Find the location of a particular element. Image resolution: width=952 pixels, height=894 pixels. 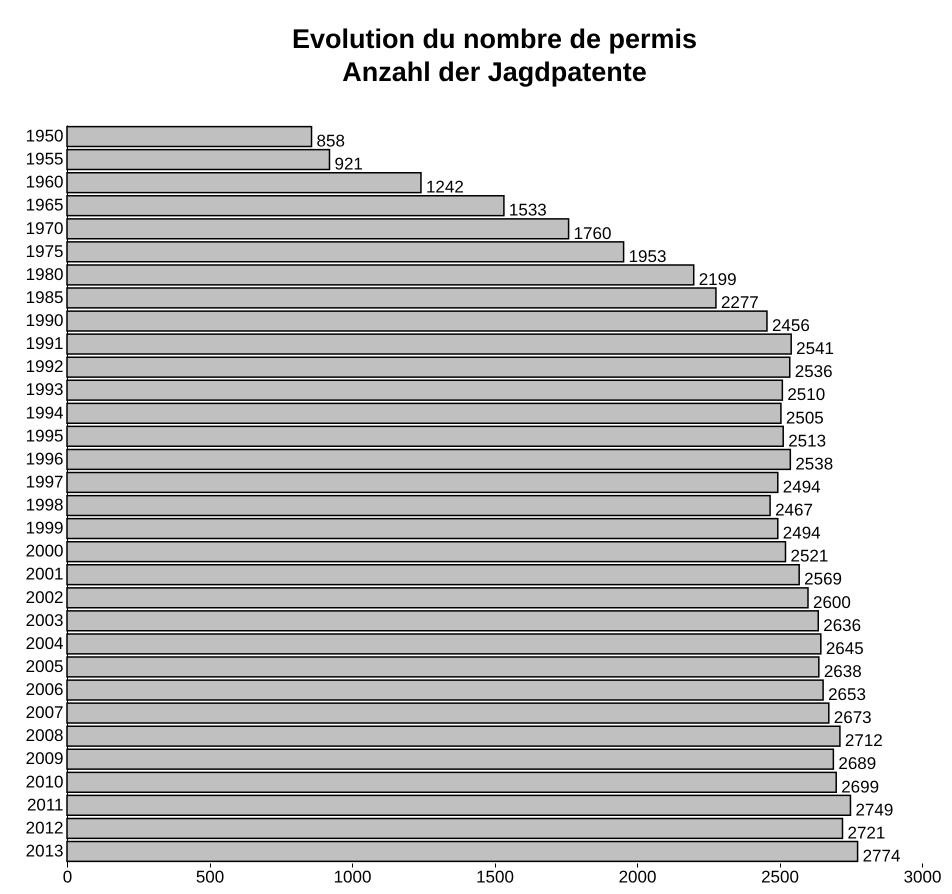

data-label: 2199 is located at coordinates (717, 279).